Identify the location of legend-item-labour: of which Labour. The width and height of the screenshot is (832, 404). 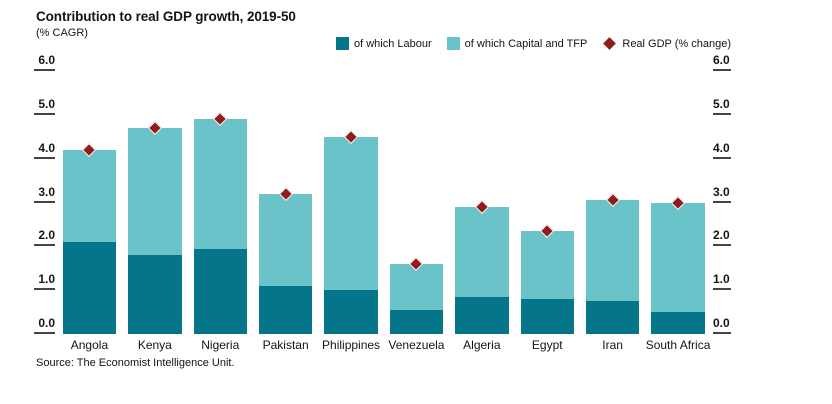
(384, 43).